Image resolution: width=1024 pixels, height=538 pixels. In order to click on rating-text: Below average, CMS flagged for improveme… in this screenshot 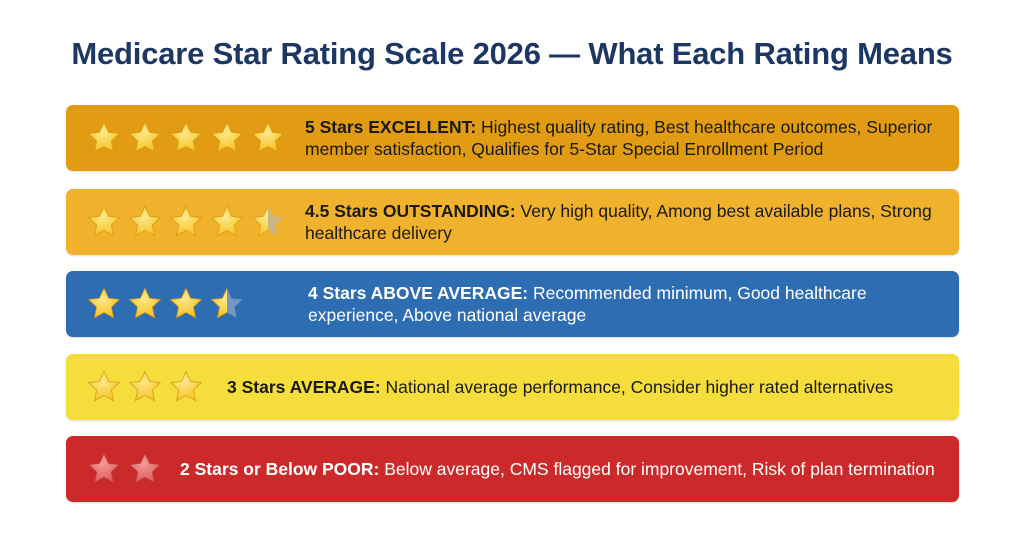, I will do `click(657, 469)`.